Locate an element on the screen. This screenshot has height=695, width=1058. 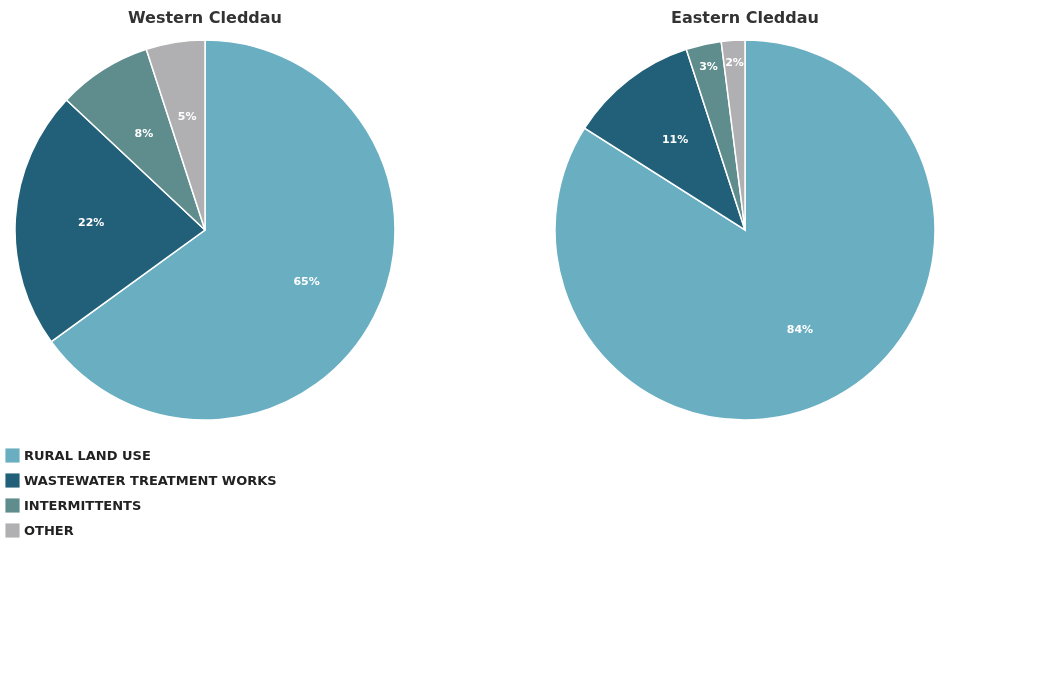
data-label: 3% is located at coordinates (708, 66).